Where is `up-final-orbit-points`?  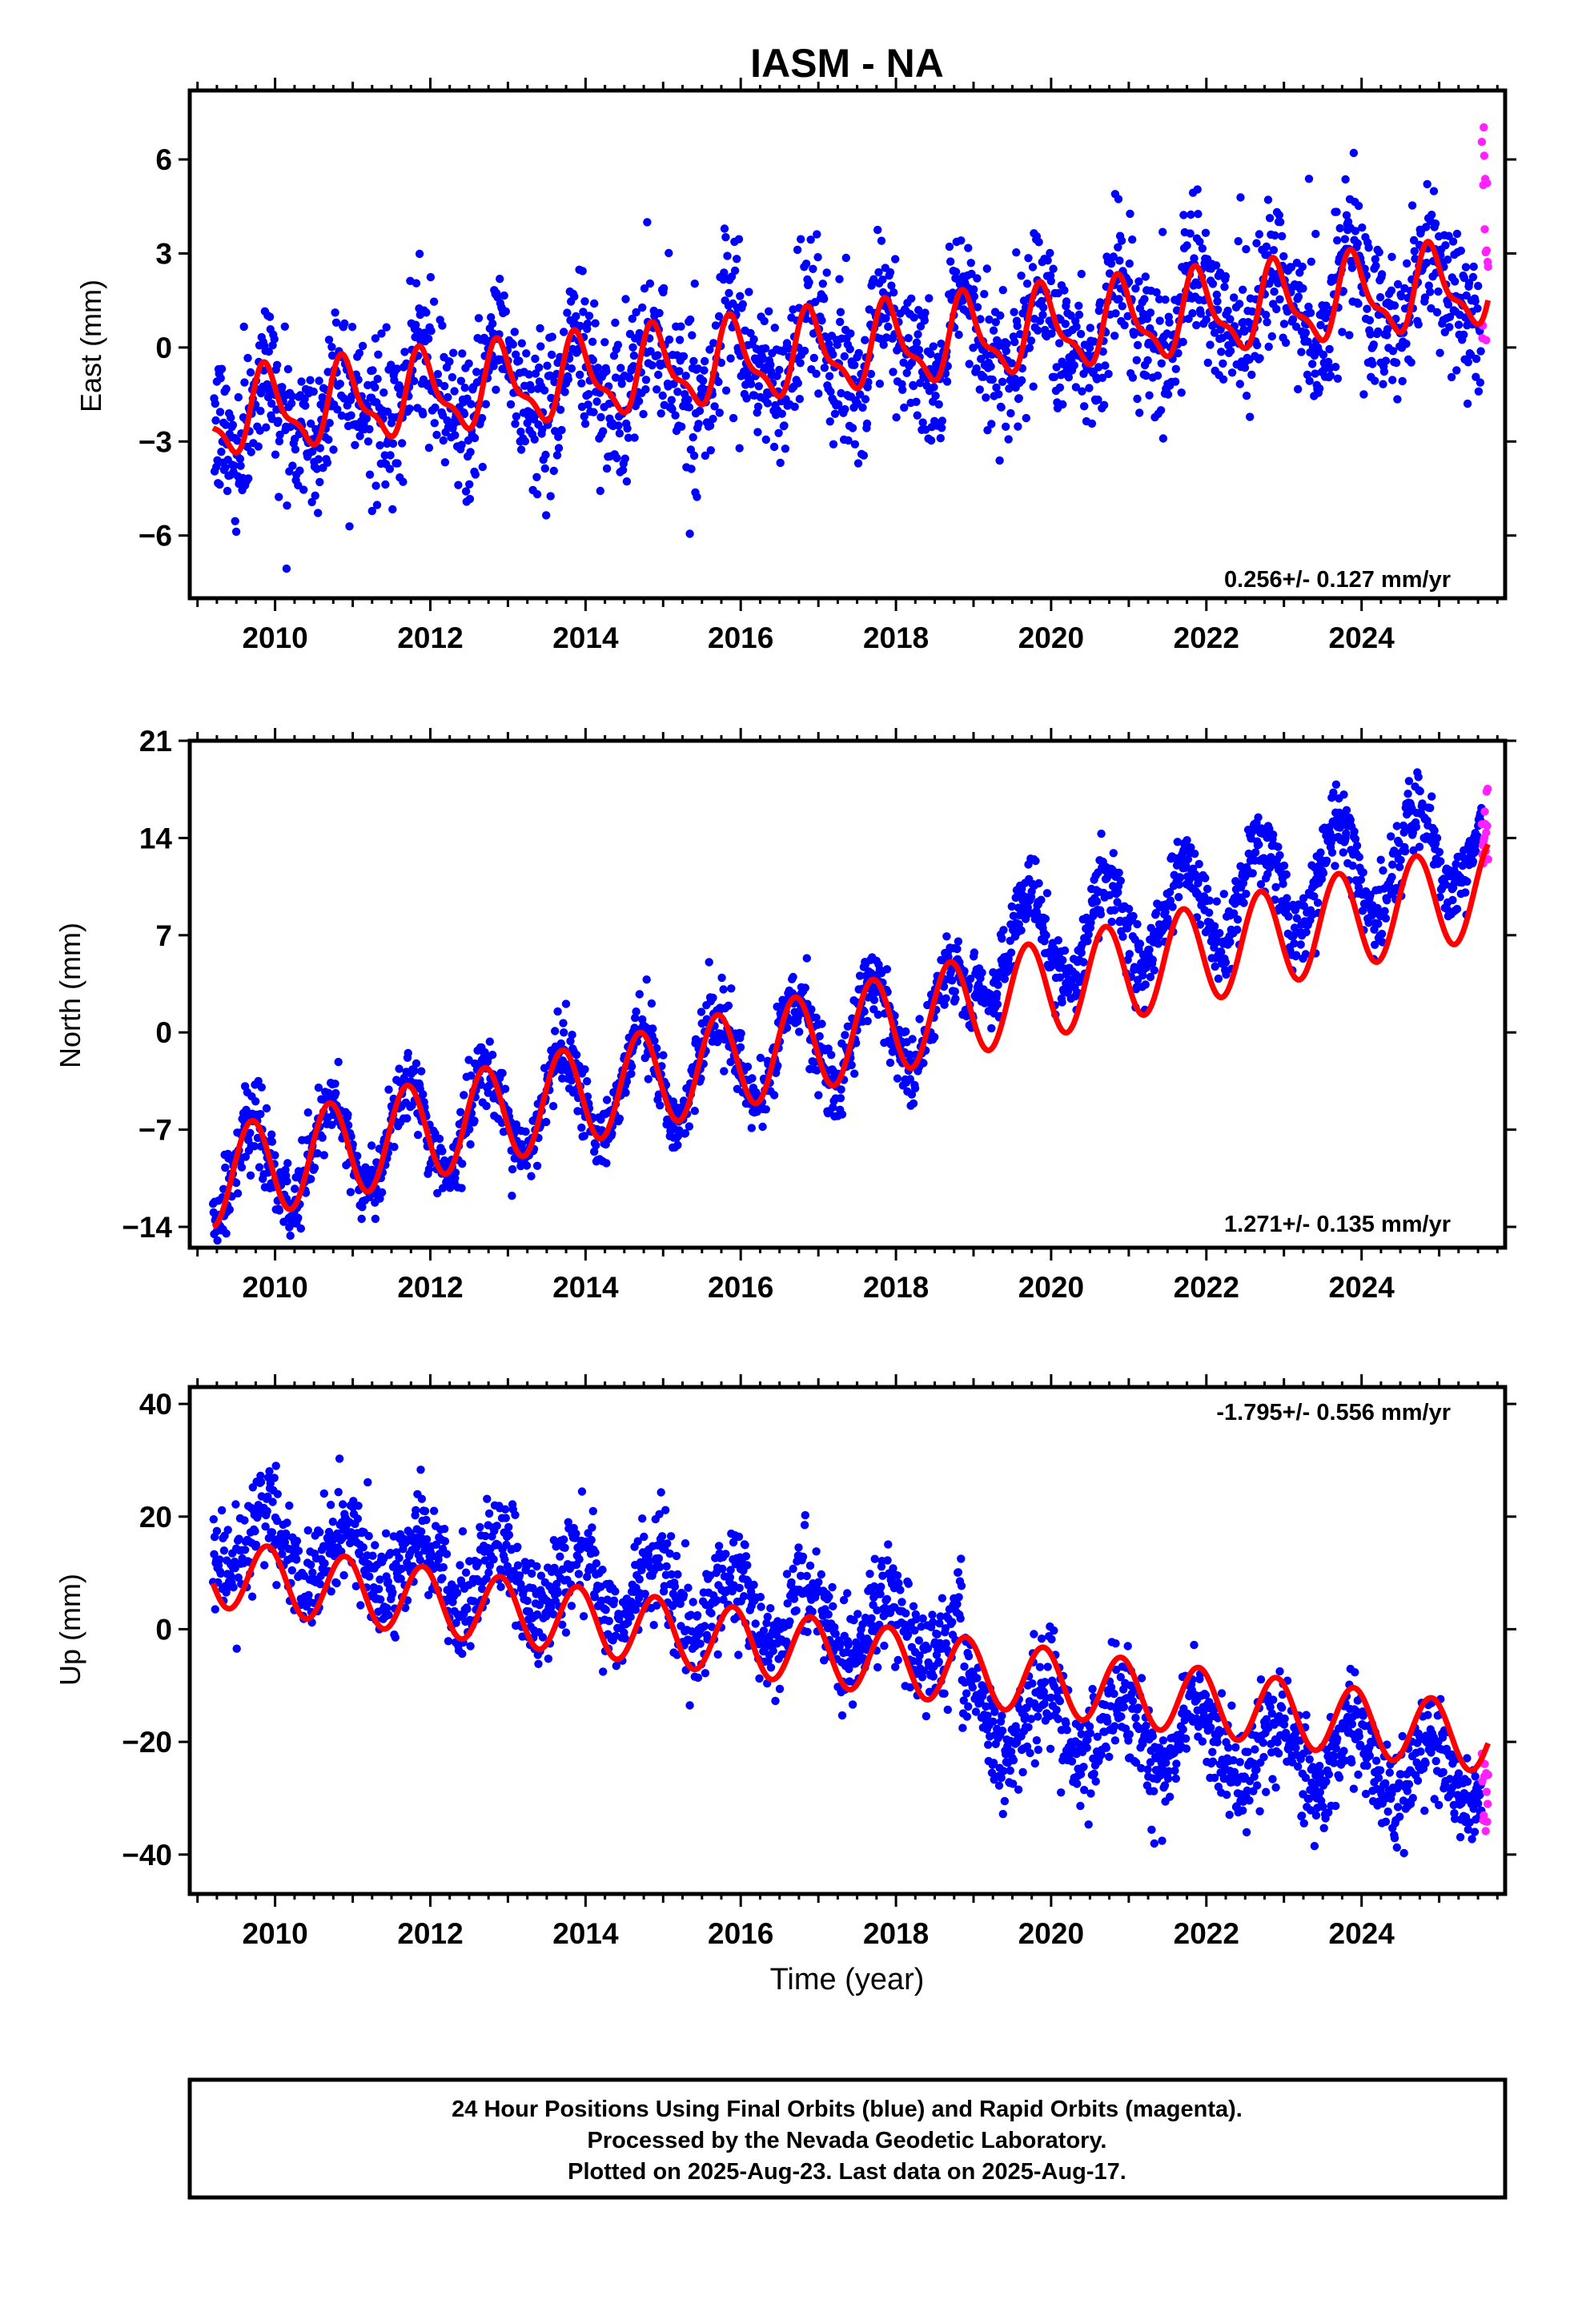
up-final-orbit-points is located at coordinates (847, 1656).